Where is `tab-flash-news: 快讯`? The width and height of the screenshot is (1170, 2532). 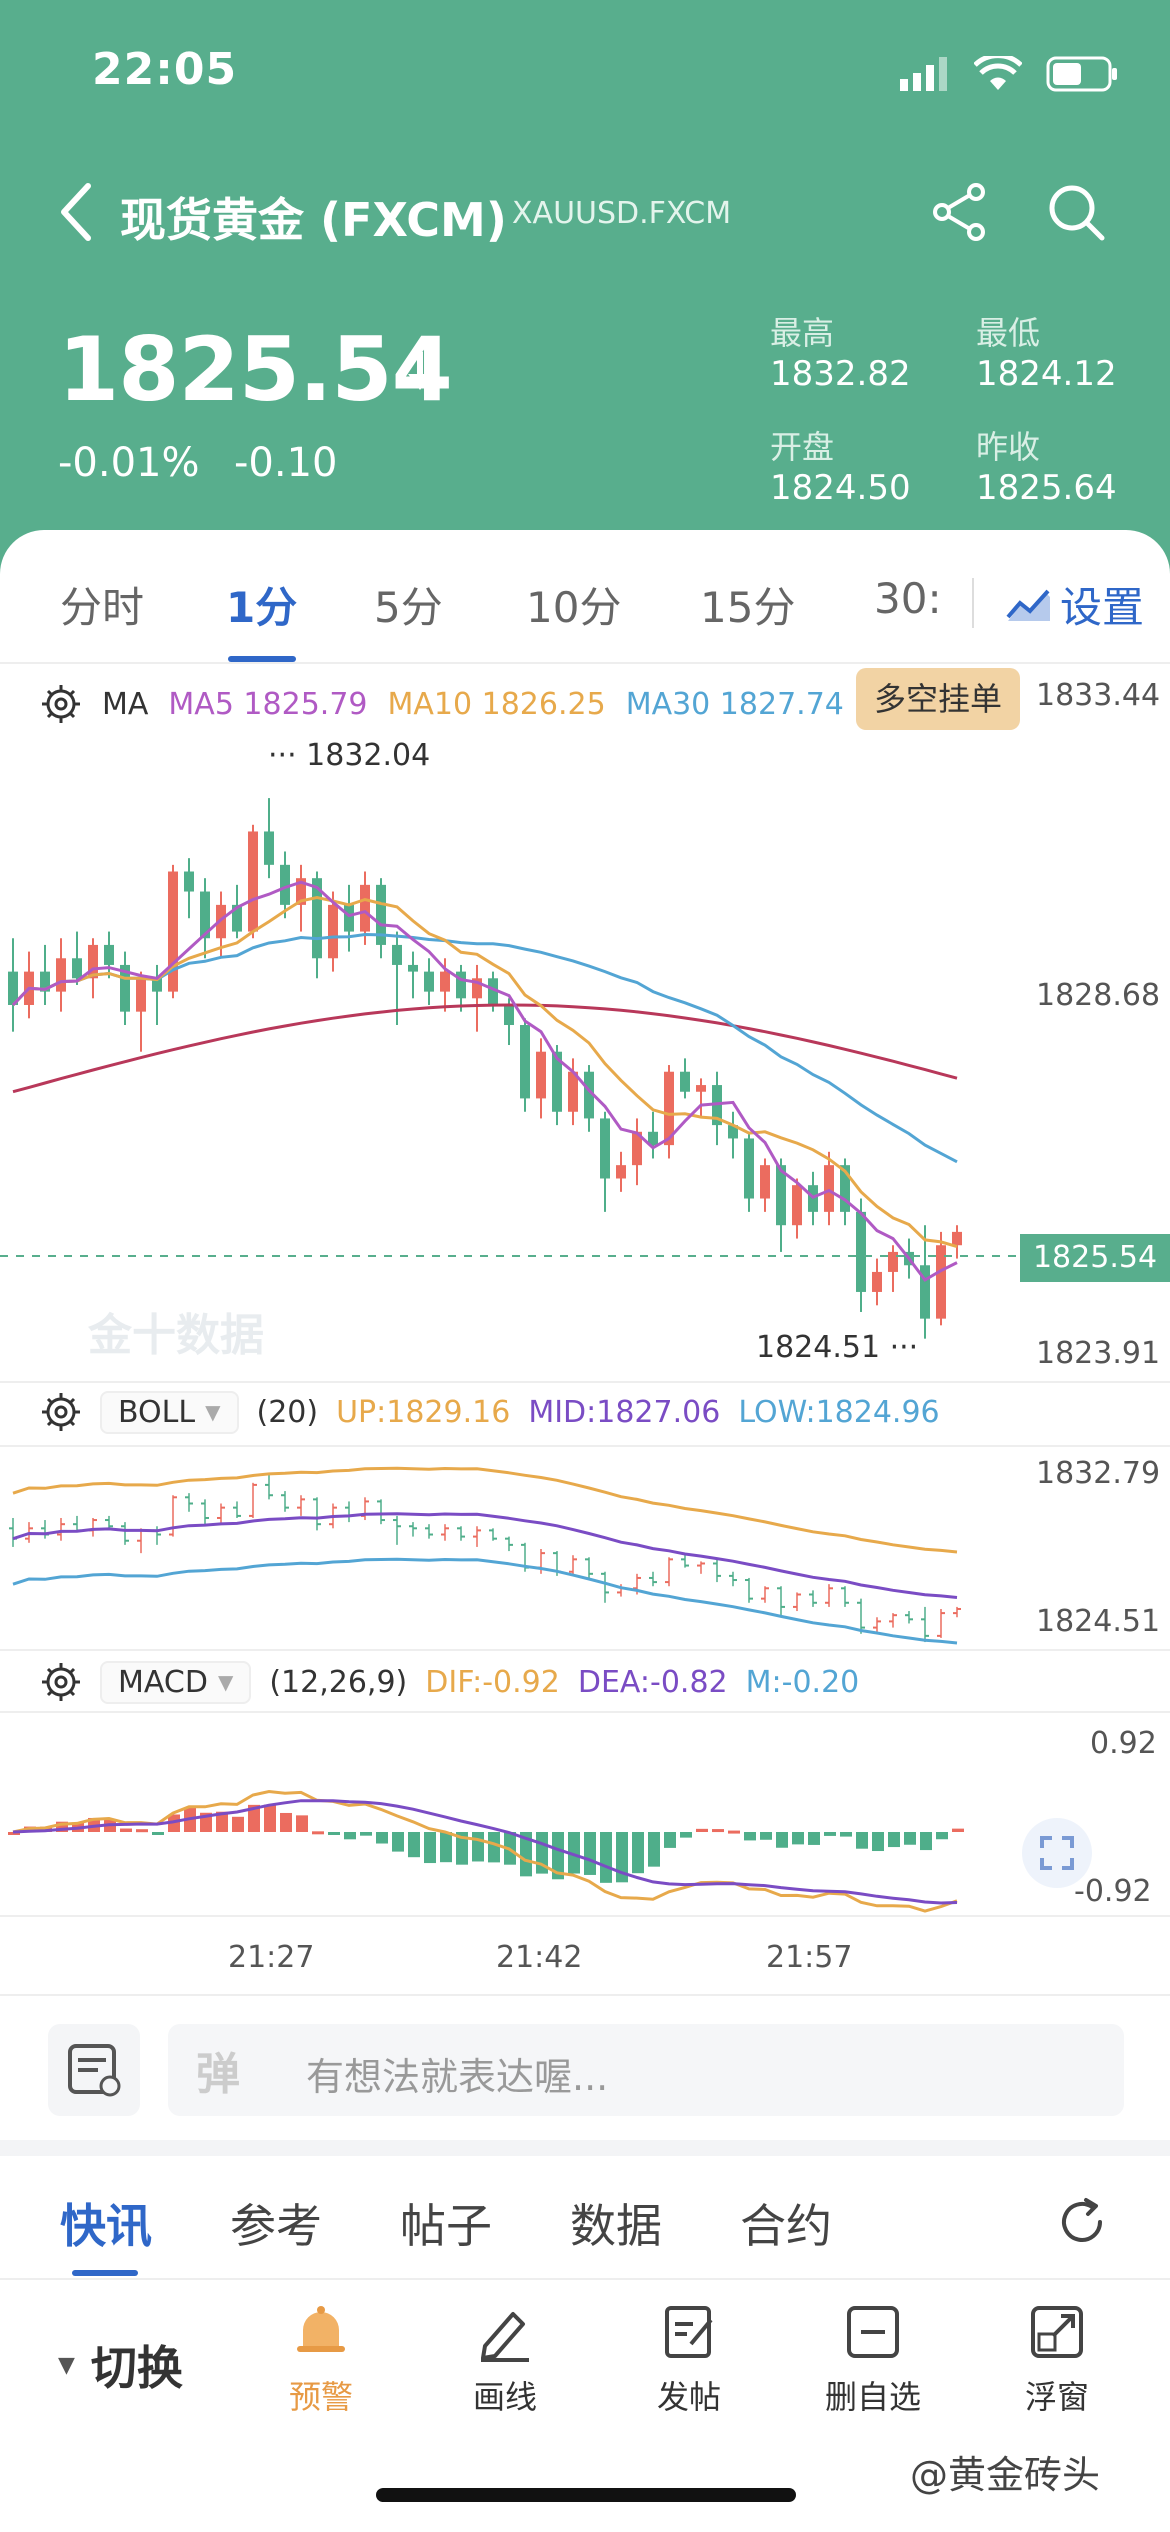
tab-flash-news: 快讯 is located at coordinates (106, 2226).